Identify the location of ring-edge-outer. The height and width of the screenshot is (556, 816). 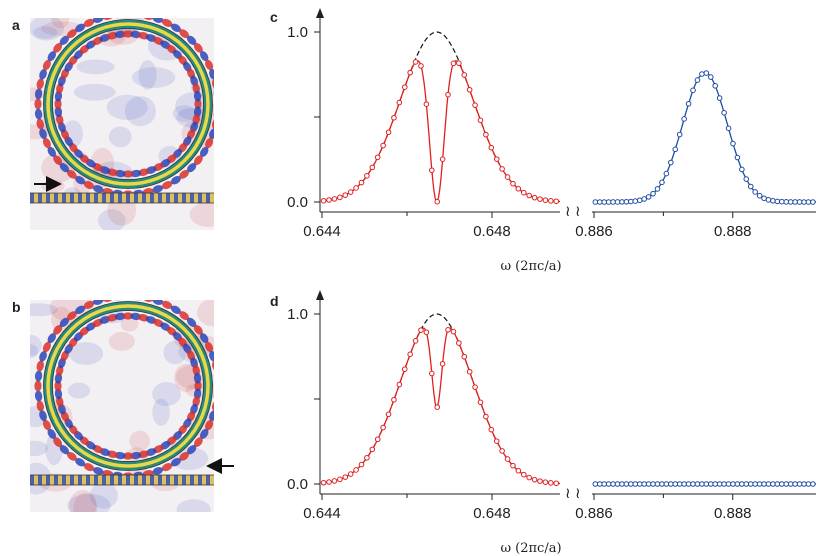
(128, 386).